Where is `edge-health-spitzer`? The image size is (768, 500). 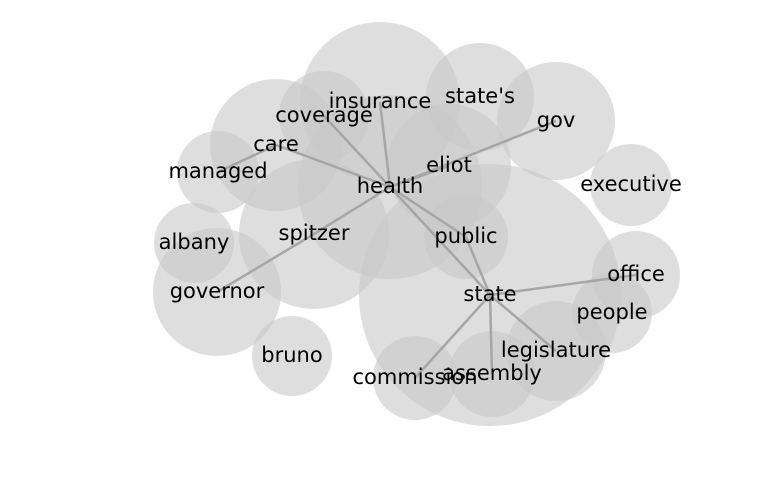 edge-health-spitzer is located at coordinates (352, 210).